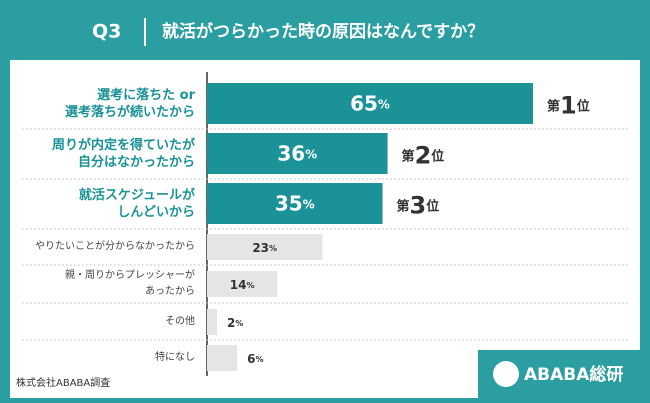  What do you see at coordinates (506, 374) in the screenshot?
I see `logo-icon` at bounding box center [506, 374].